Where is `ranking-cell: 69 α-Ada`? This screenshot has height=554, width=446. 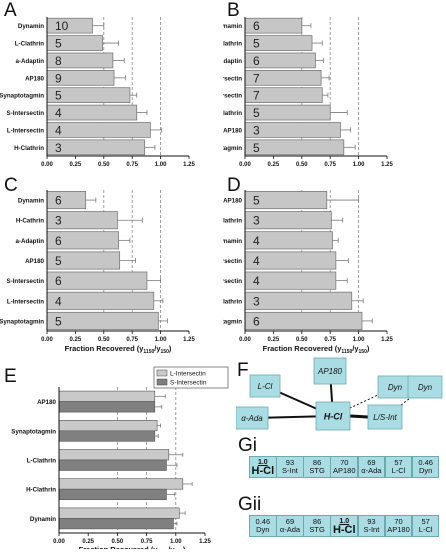
ranking-cell: 69 α-Ada is located at coordinates (372, 467).